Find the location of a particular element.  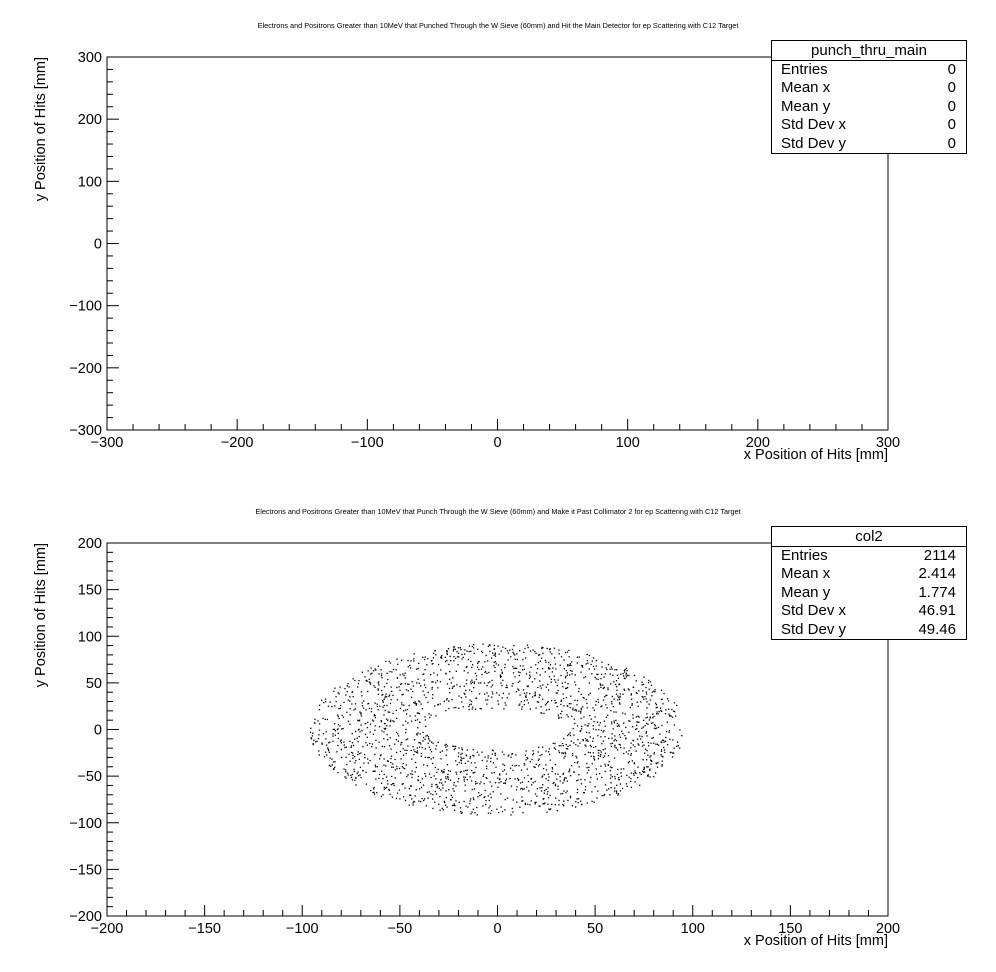

stats-row: Entries 2114 is located at coordinates (869, 556).